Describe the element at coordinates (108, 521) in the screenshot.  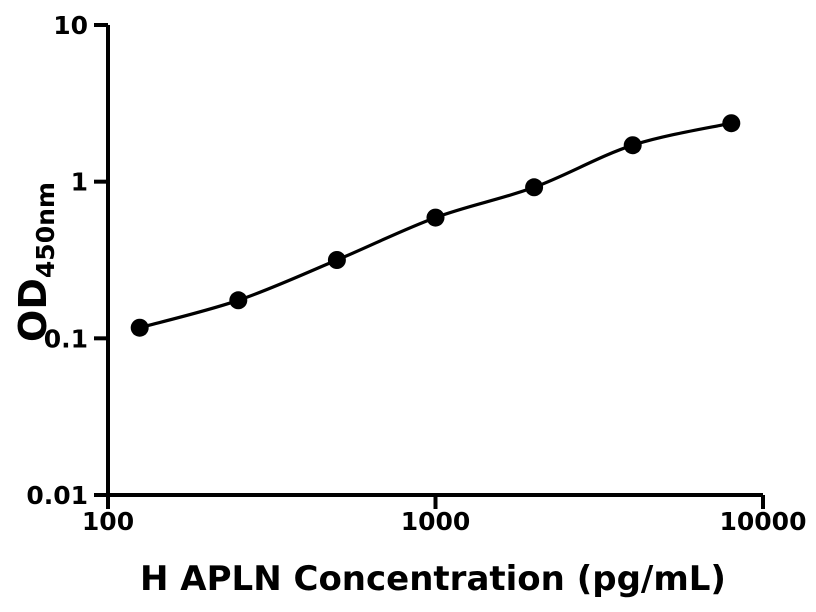
I see `x-axis-tick-label: 100` at that location.